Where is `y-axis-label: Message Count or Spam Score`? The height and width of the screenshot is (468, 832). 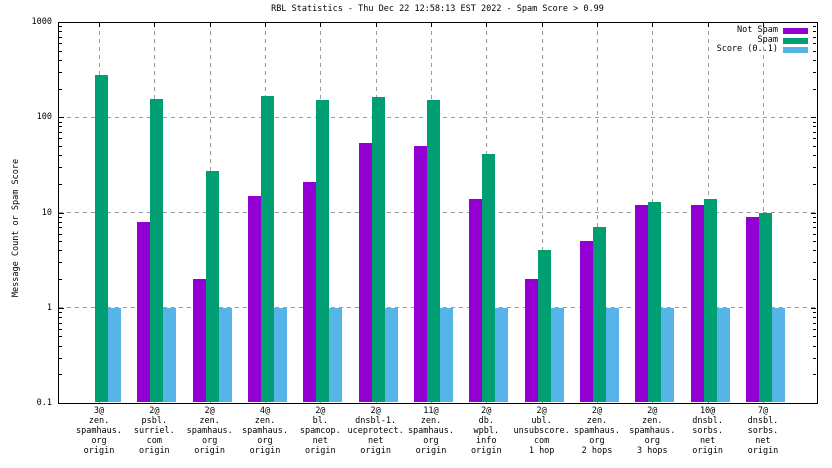 y-axis-label: Message Count or Spam Score is located at coordinates (16, 228).